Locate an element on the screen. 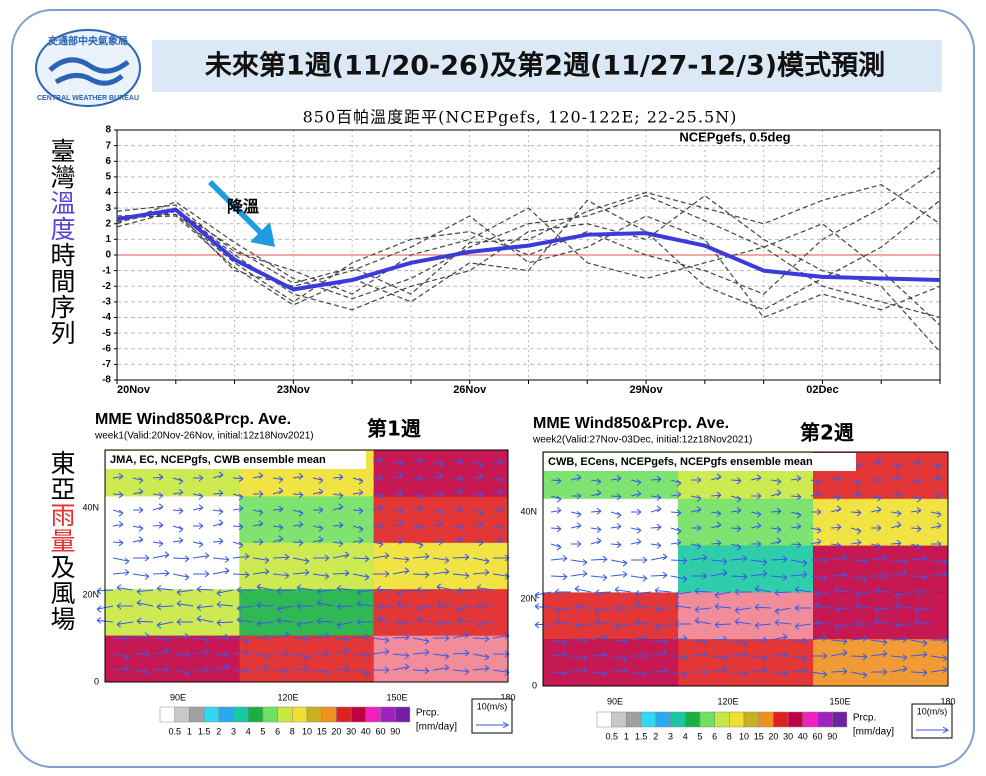  logo is located at coordinates (88, 68).